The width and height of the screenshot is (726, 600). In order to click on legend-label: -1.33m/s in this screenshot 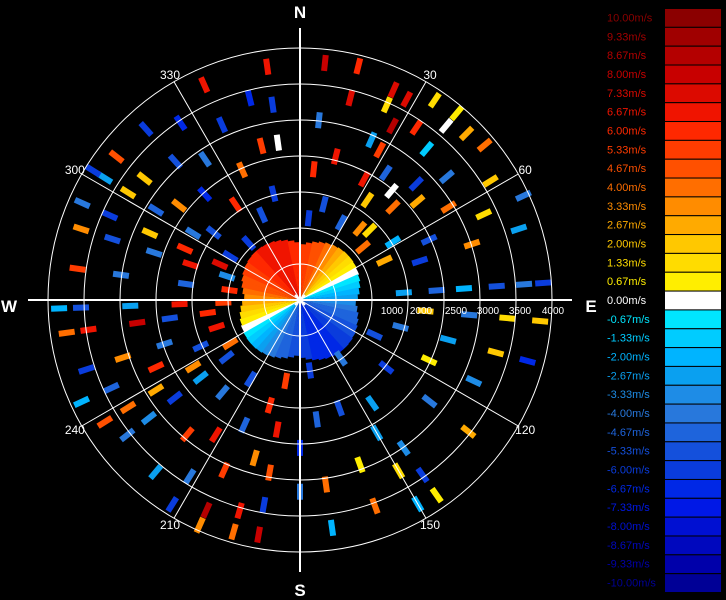, I will do `click(628, 339)`.